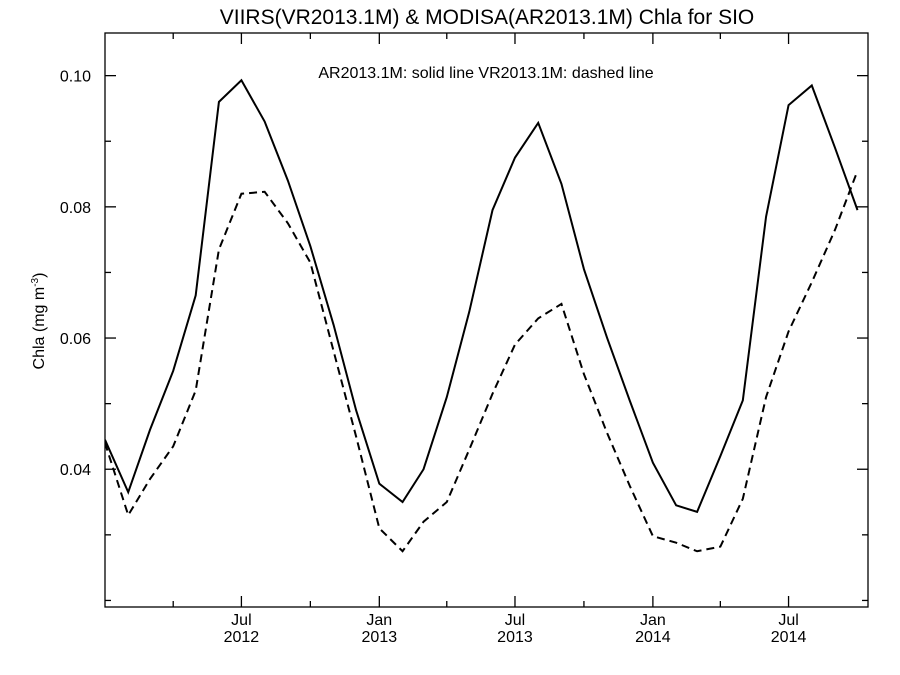  What do you see at coordinates (39, 275) in the screenshot?
I see `y-axis-label-close: )` at bounding box center [39, 275].